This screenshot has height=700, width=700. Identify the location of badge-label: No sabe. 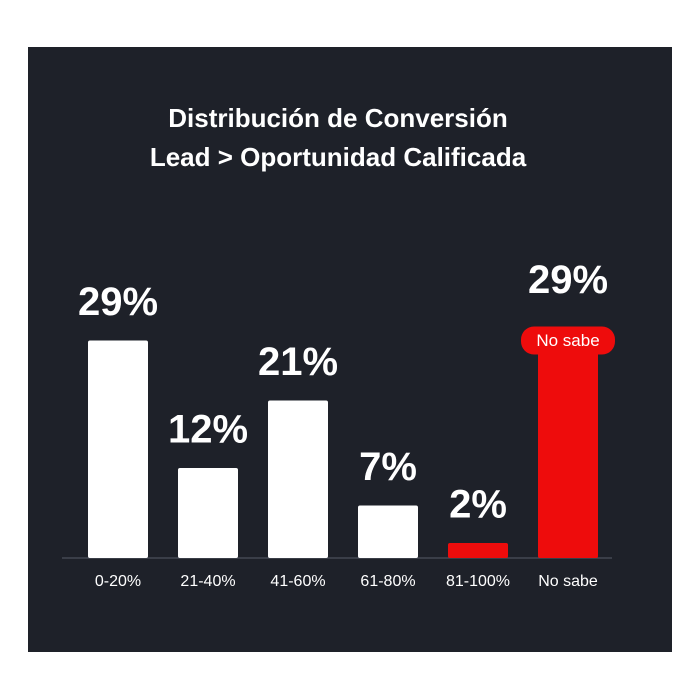
(567, 340).